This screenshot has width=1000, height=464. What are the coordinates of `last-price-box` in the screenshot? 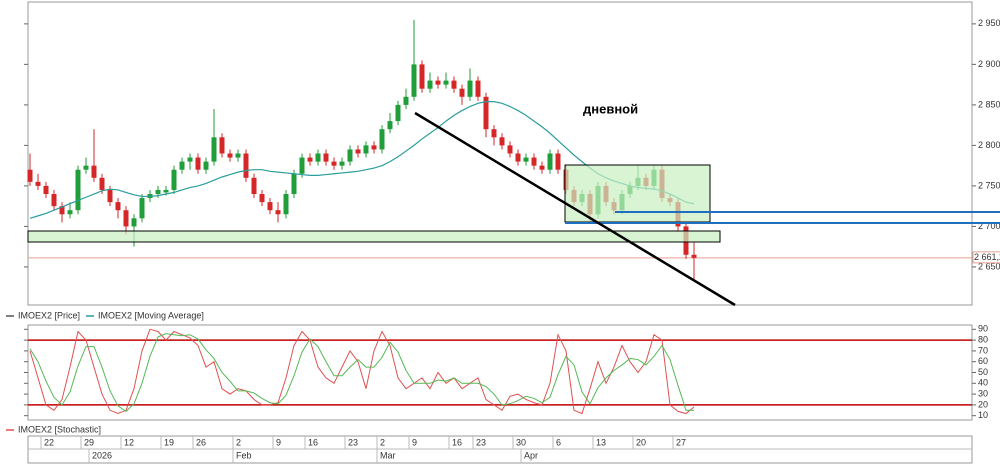 It's located at (986, 257).